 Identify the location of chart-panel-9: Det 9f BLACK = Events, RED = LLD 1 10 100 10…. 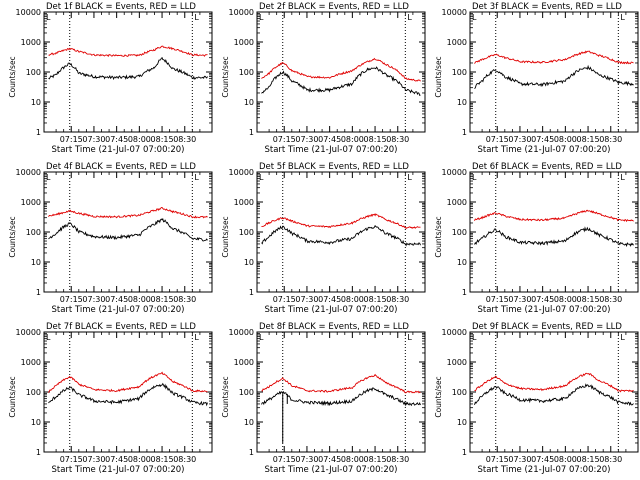
(536, 398).